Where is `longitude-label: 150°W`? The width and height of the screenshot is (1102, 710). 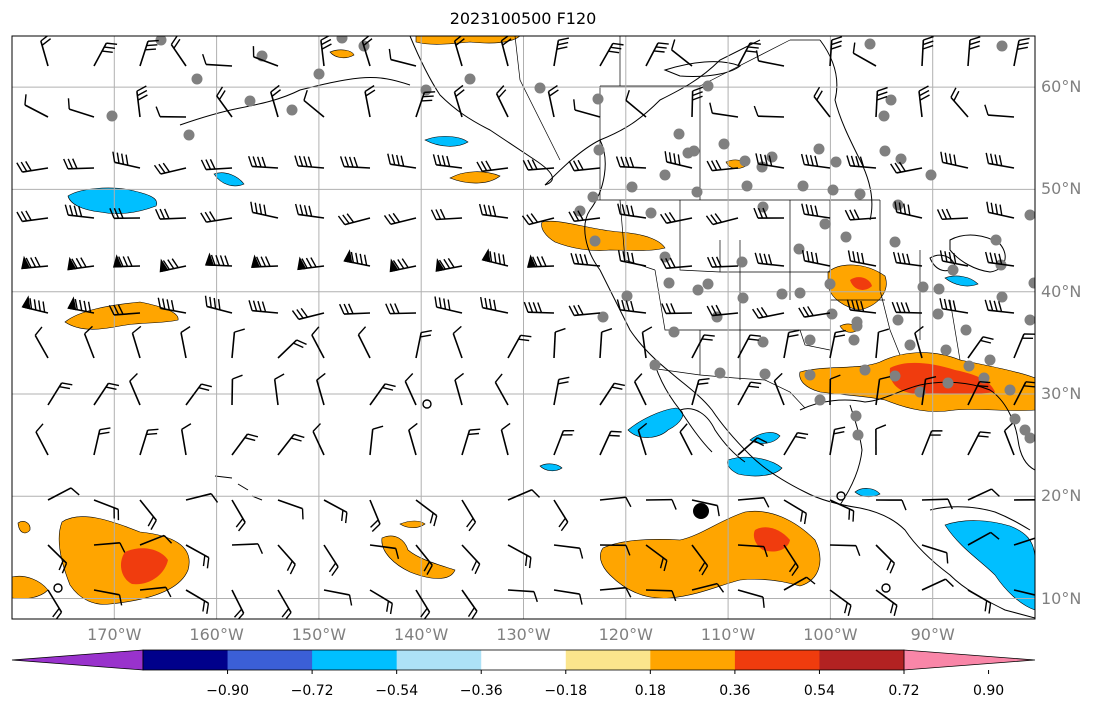
longitude-label: 150°W is located at coordinates (319, 634).